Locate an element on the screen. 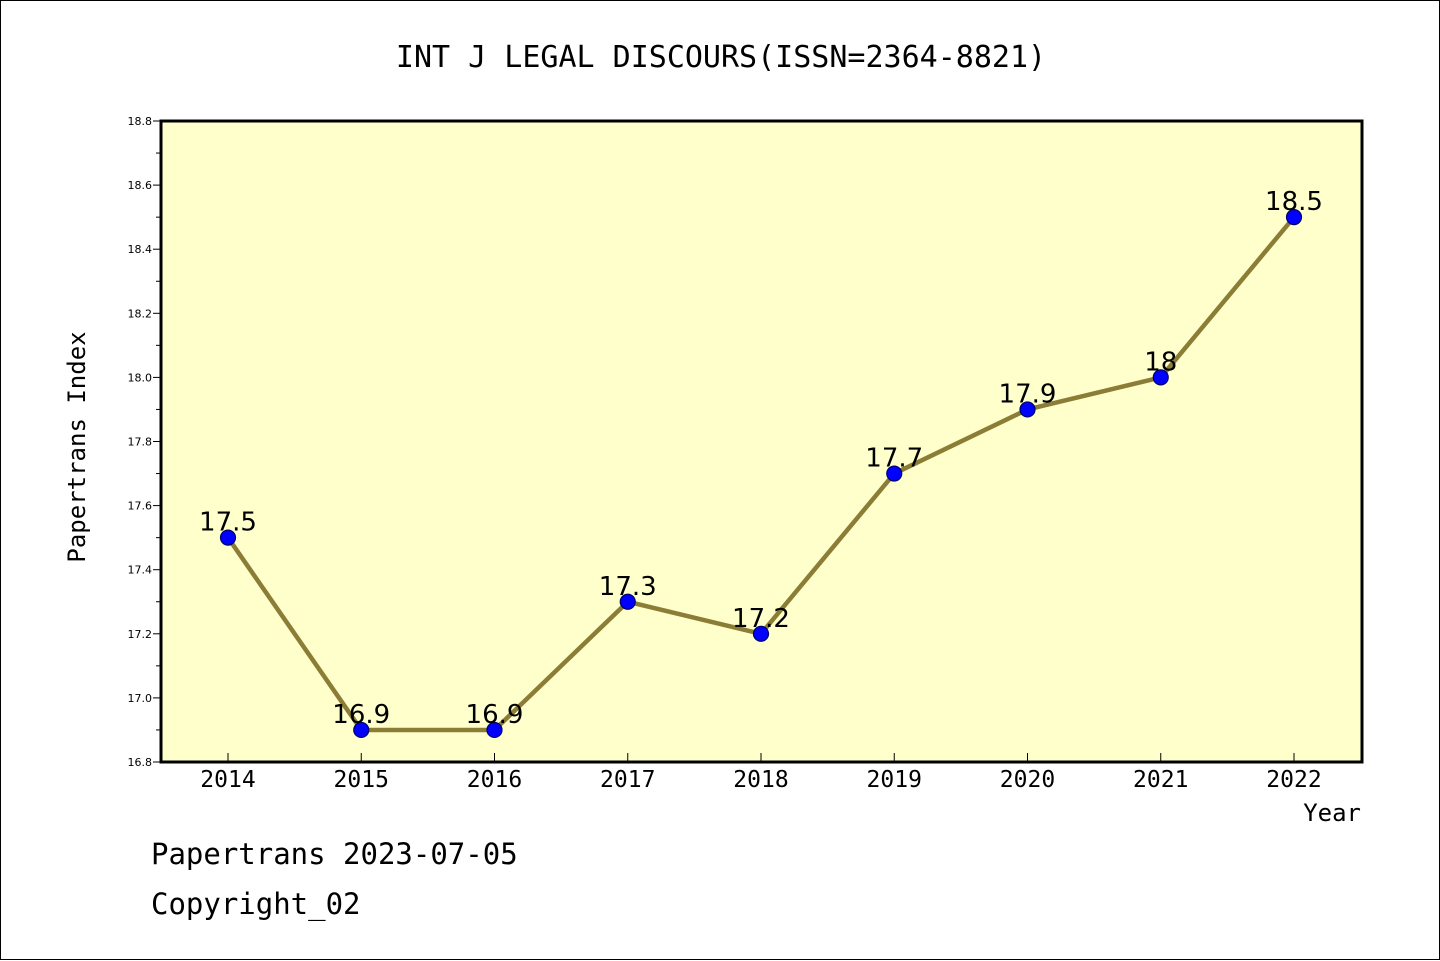 The image size is (1440, 961). y-tick-label: 17.6 is located at coordinates (140, 506).